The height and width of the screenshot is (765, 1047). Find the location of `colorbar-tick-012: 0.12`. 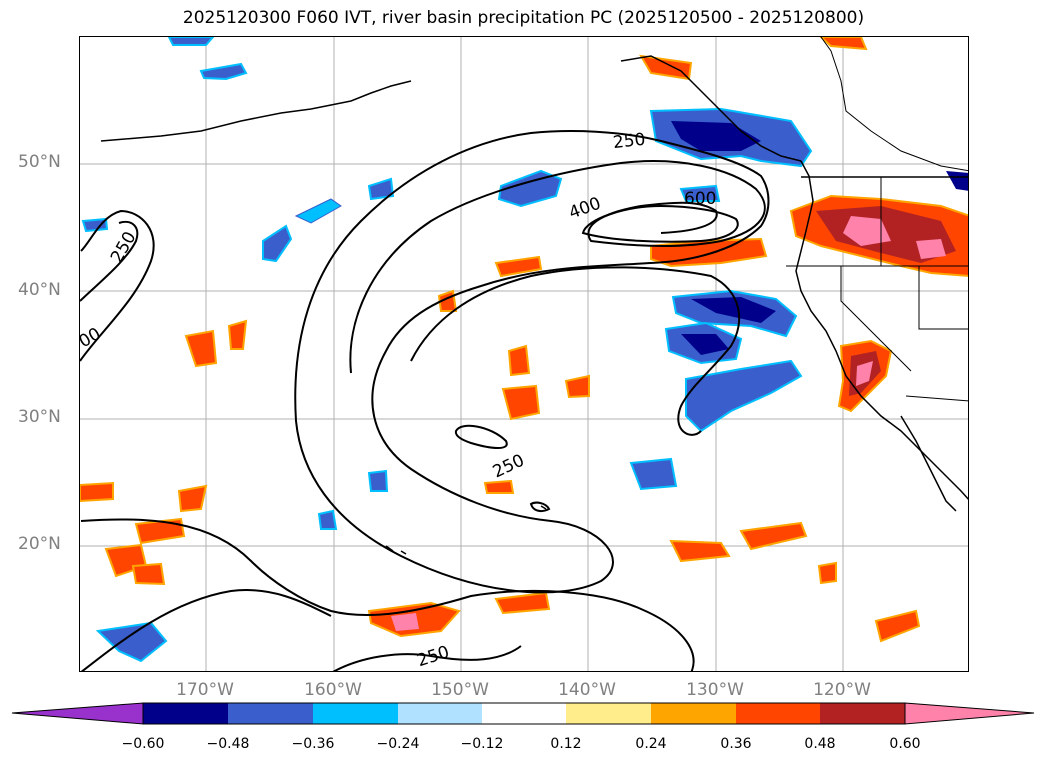

colorbar-tick-012: 0.12 is located at coordinates (566, 744).